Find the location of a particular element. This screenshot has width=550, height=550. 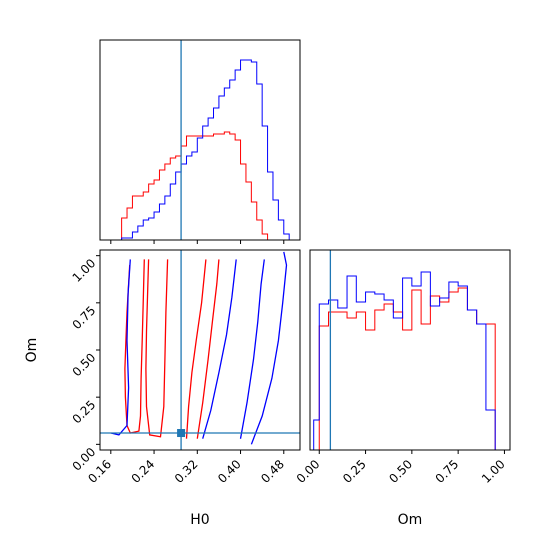

hist-om-xtick-label: 0.25 is located at coordinates (354, 471).